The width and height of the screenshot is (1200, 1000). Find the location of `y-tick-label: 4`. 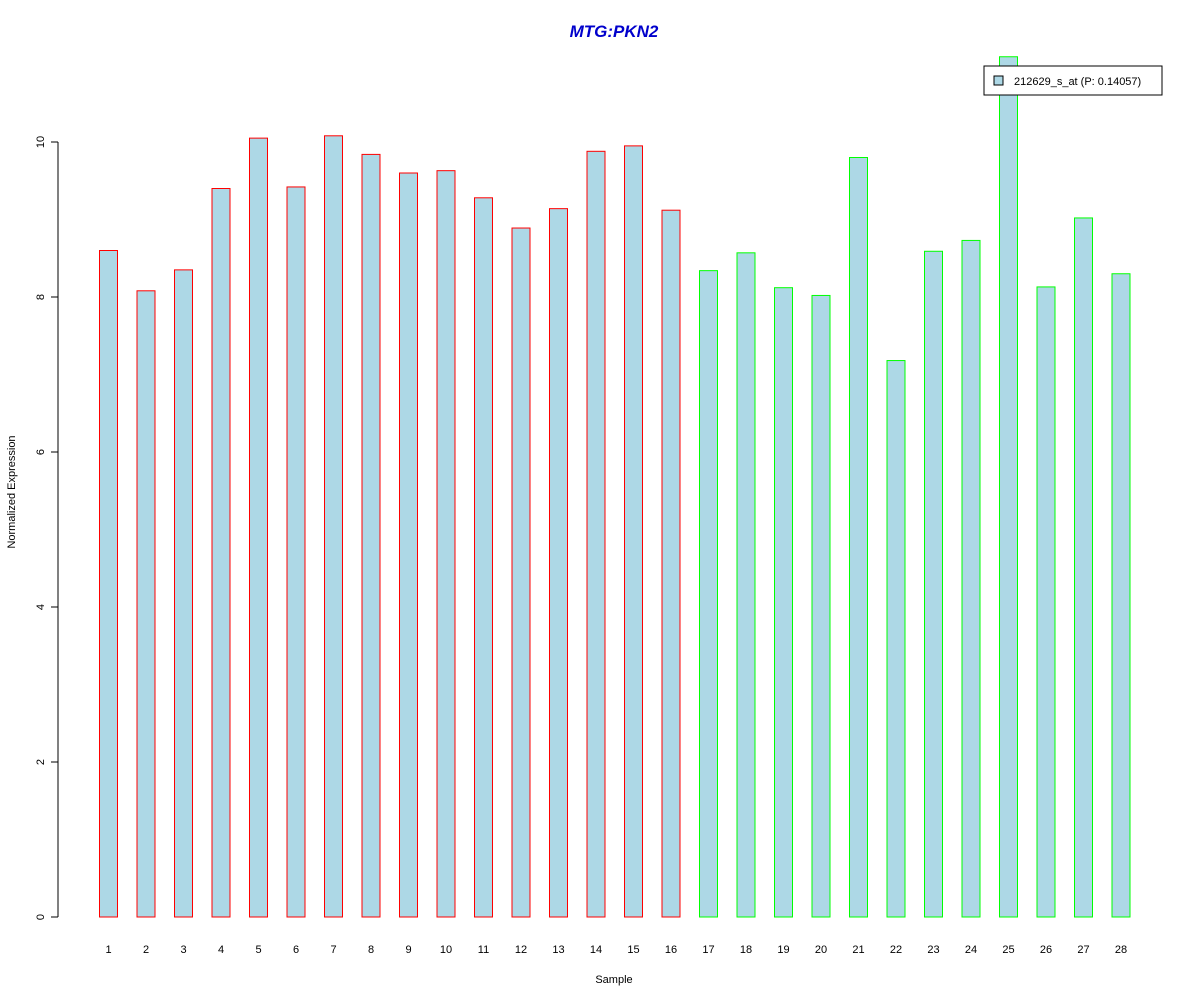

y-tick-label: 4 is located at coordinates (41, 607).